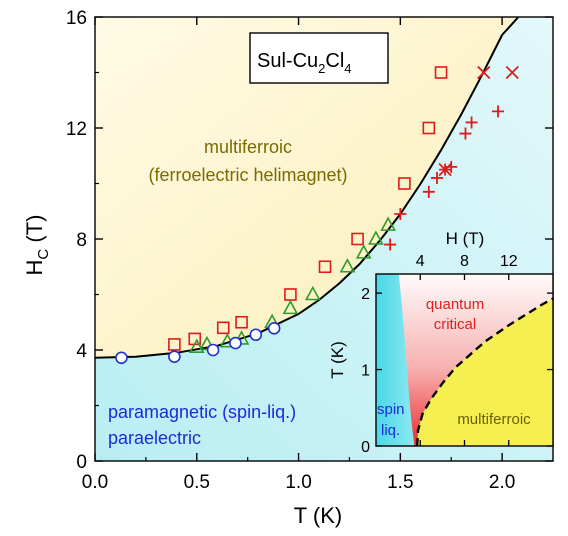  What do you see at coordinates (248, 147) in the screenshot?
I see `multiferroic-region-label: multiferroic` at bounding box center [248, 147].